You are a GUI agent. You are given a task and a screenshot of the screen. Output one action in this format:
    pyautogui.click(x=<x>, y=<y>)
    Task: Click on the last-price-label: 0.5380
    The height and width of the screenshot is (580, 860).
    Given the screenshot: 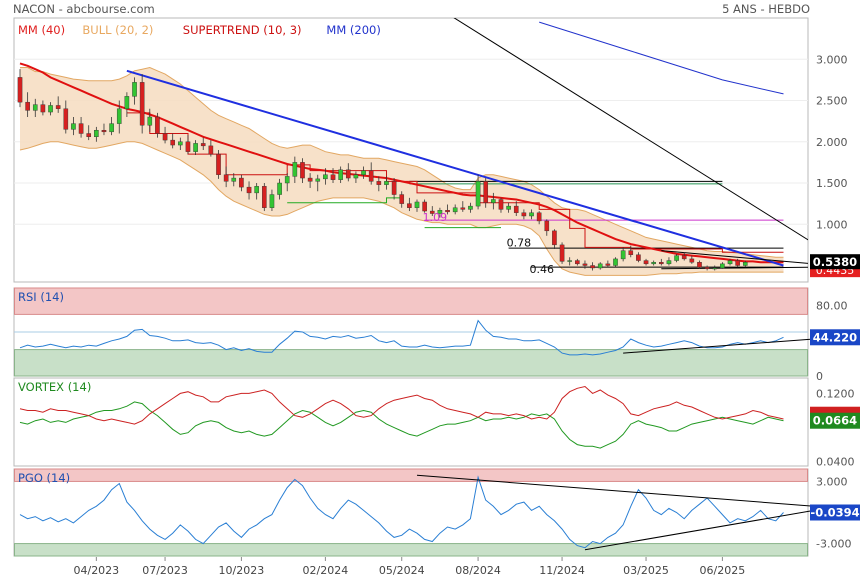 What is the action you would take?
    pyautogui.click(x=835, y=262)
    